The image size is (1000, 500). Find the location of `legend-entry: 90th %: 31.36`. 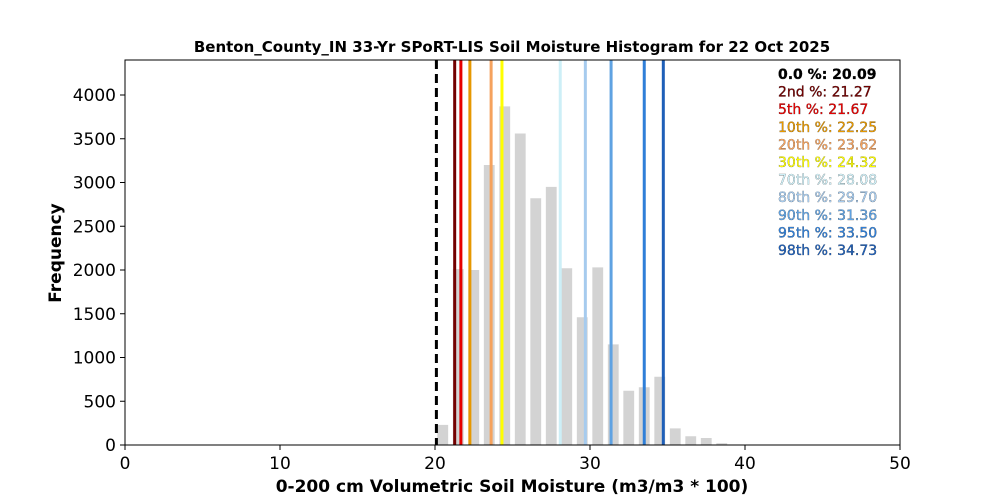

legend-entry: 90th %: 31.36 is located at coordinates (827, 216).